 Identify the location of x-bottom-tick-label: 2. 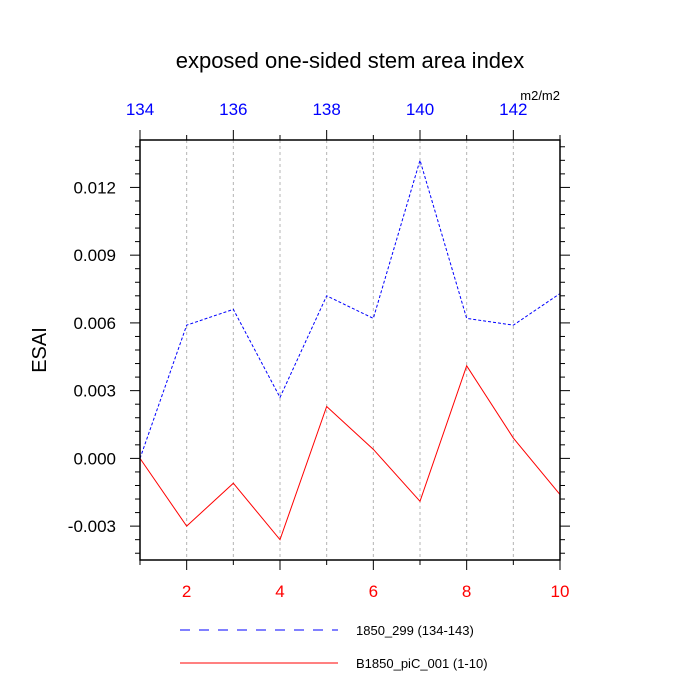
(186, 591).